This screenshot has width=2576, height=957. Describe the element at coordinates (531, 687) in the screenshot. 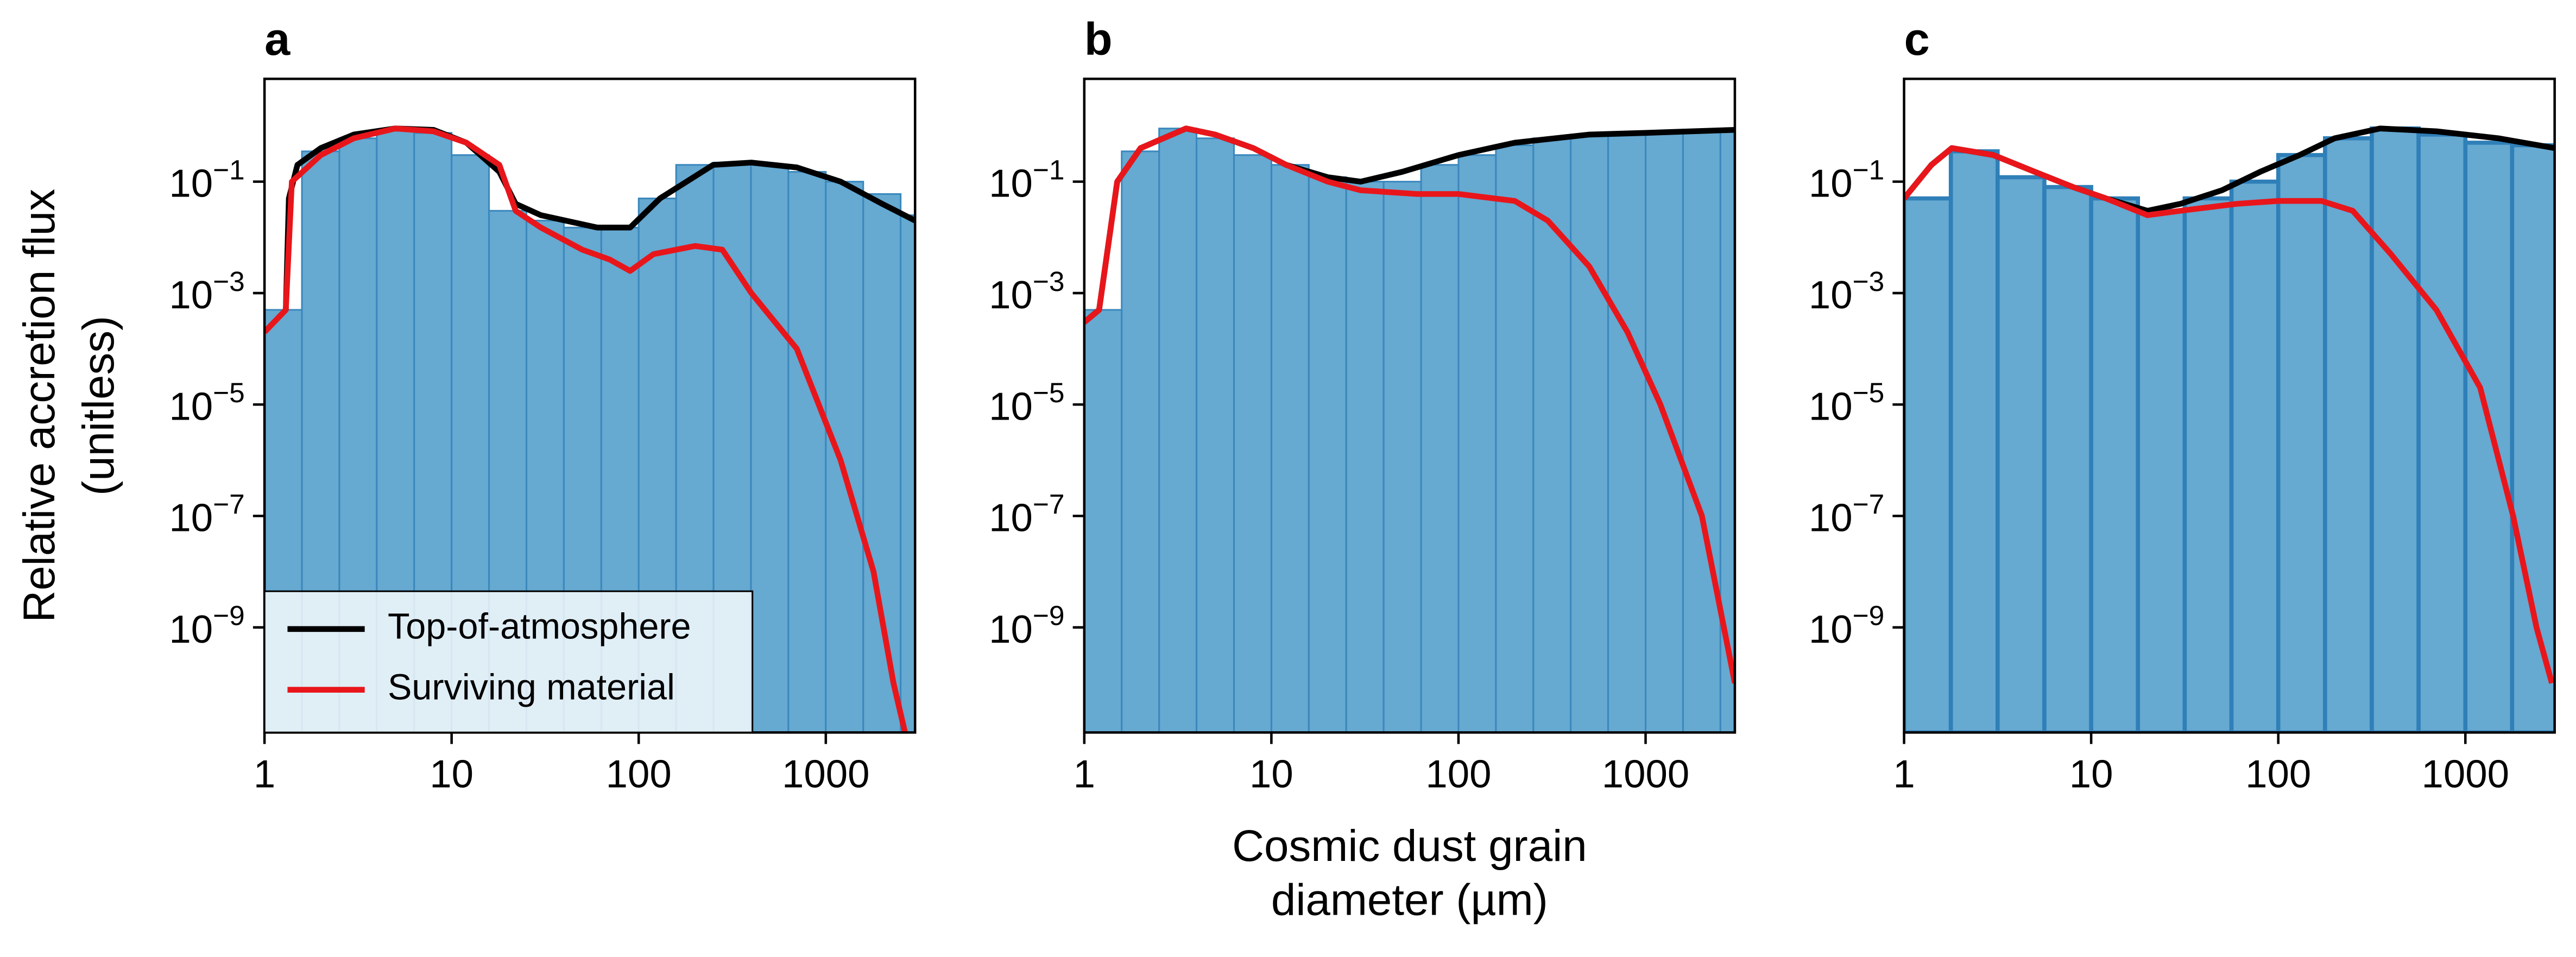

I see `legend-label: Surviving material` at that location.